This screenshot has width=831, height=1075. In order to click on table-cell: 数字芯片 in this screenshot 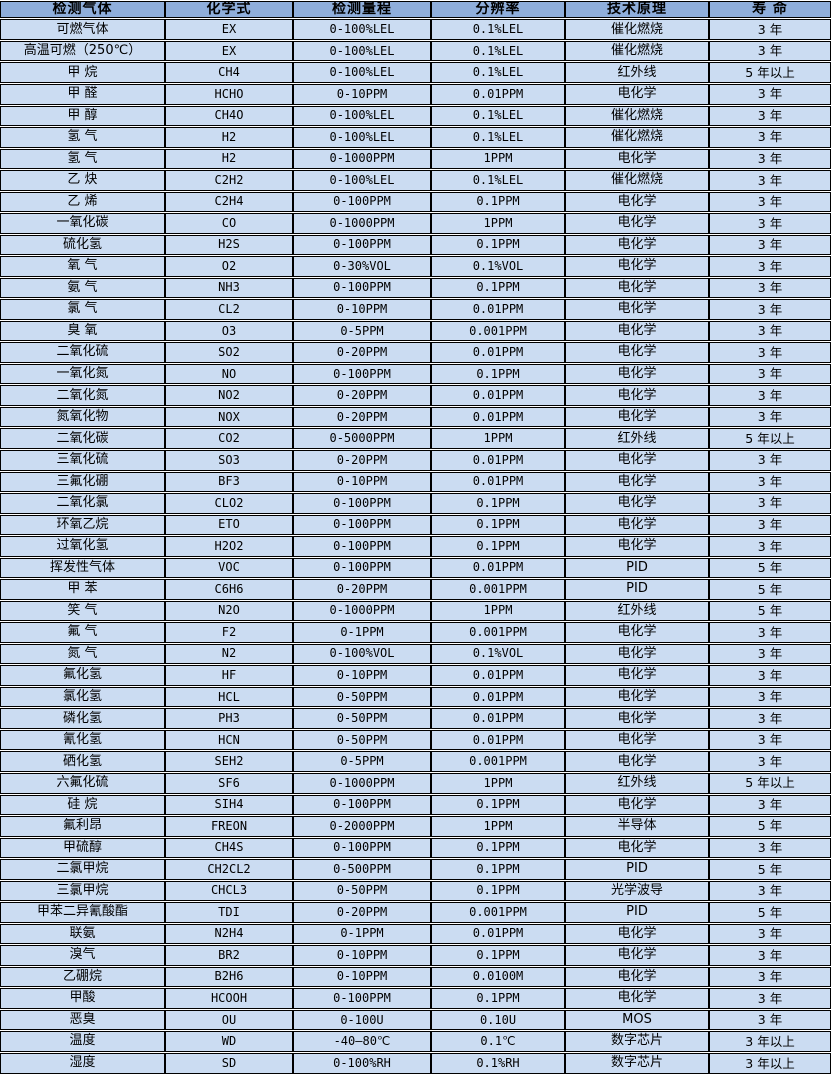, I will do `click(637, 1063)`.